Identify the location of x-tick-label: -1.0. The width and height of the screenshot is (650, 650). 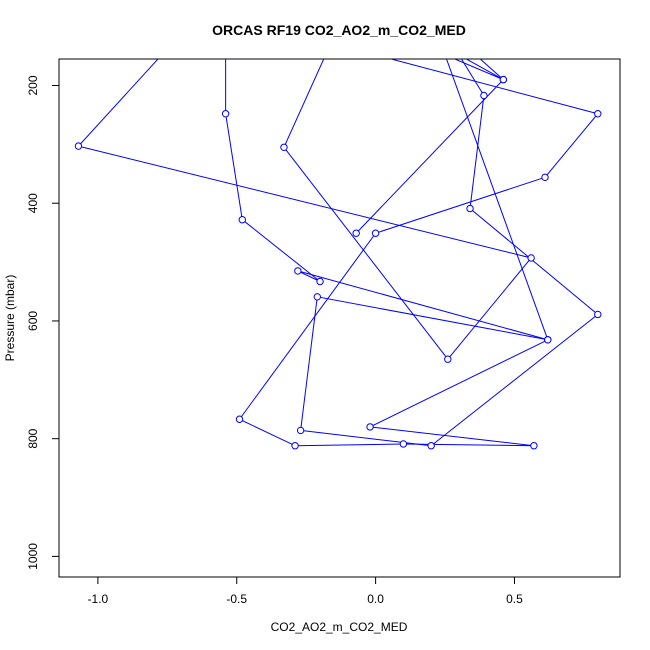
(98, 599).